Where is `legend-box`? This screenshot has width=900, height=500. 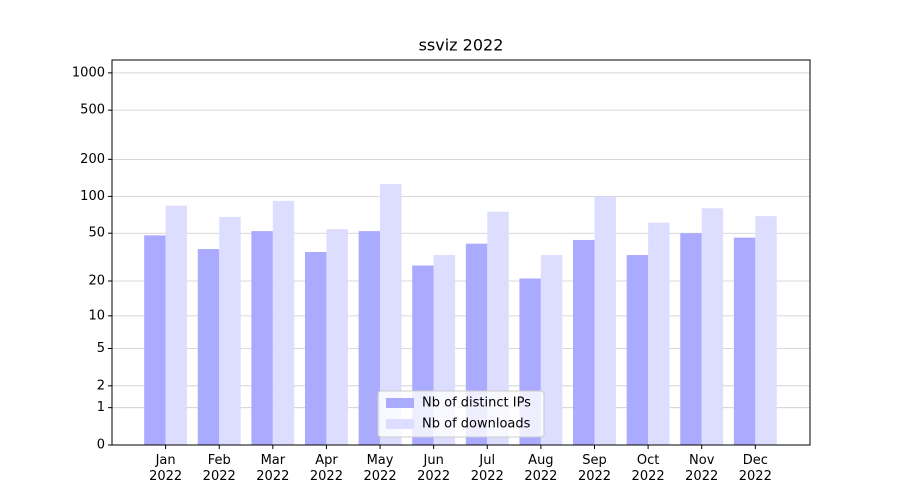
legend-box is located at coordinates (461, 414).